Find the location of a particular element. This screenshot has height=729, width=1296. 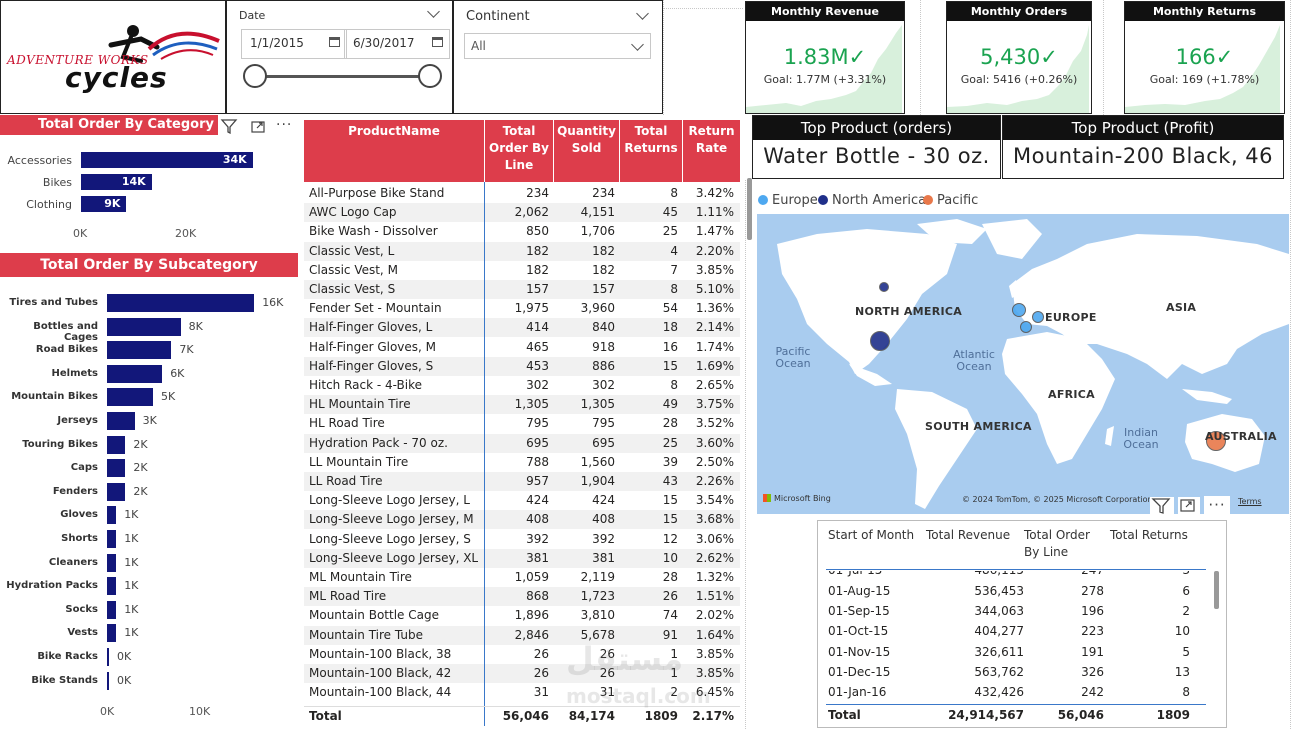

column-header-product-name: ProductName is located at coordinates (394, 151).